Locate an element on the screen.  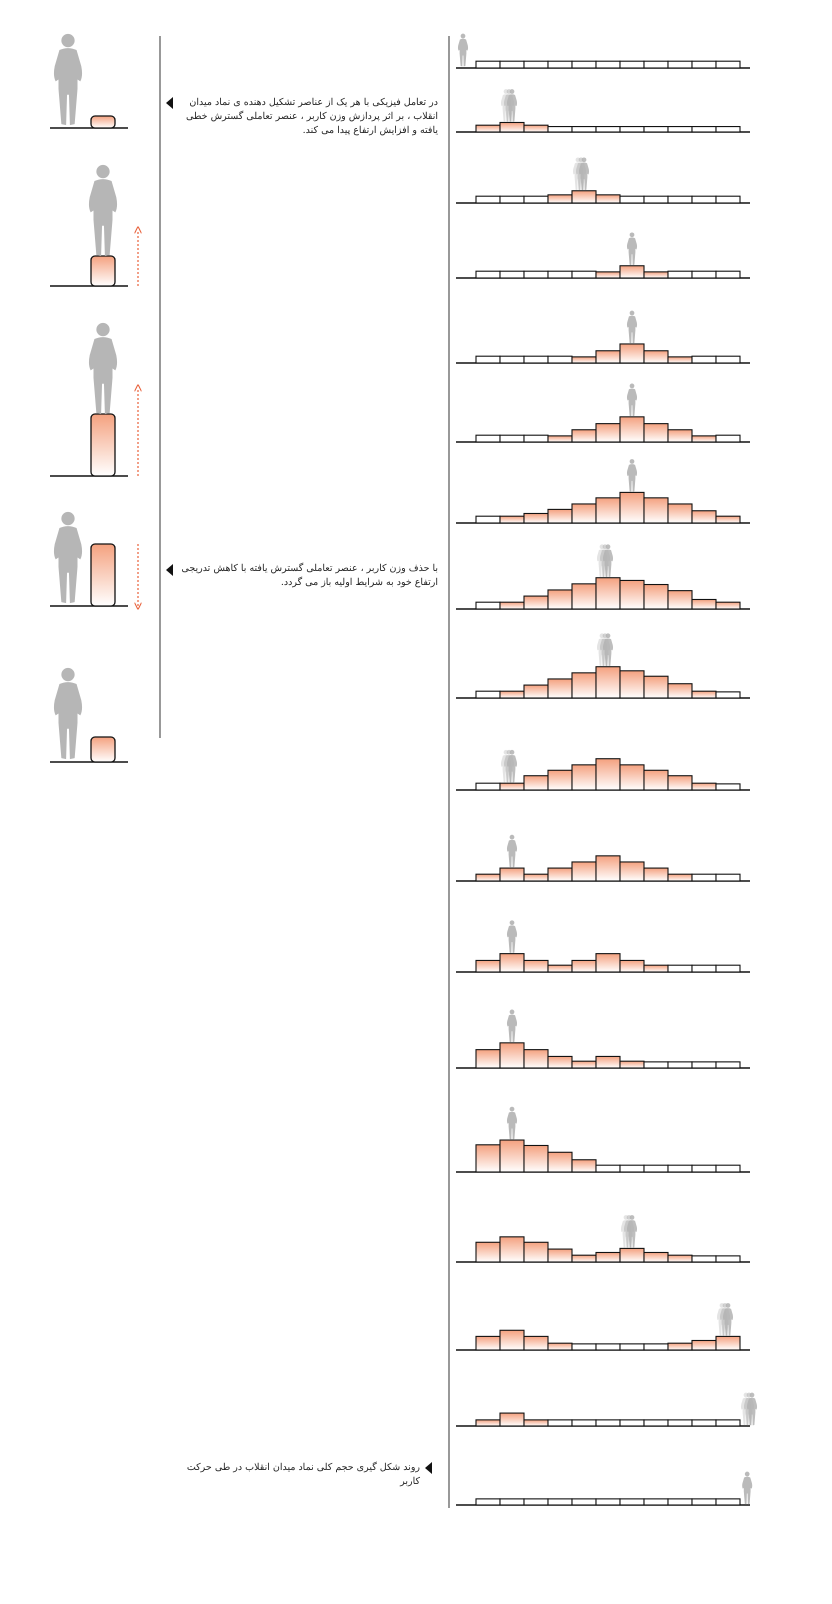
note-1-pointer-icon is located at coordinates (169, 103).